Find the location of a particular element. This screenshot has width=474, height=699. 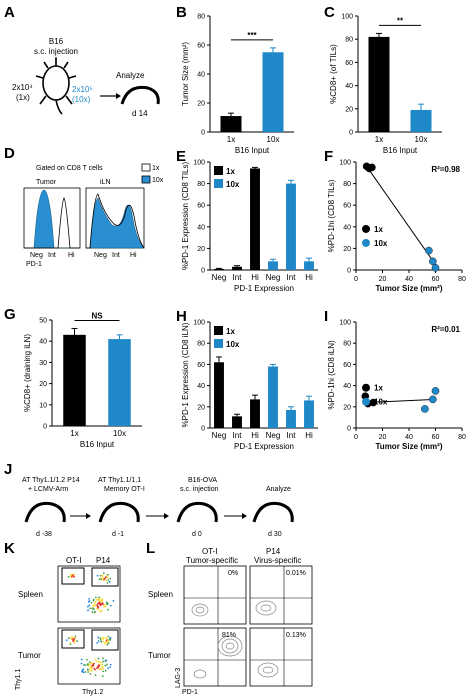

k-xlabel: Thy1.2 is located at coordinates (93, 692).